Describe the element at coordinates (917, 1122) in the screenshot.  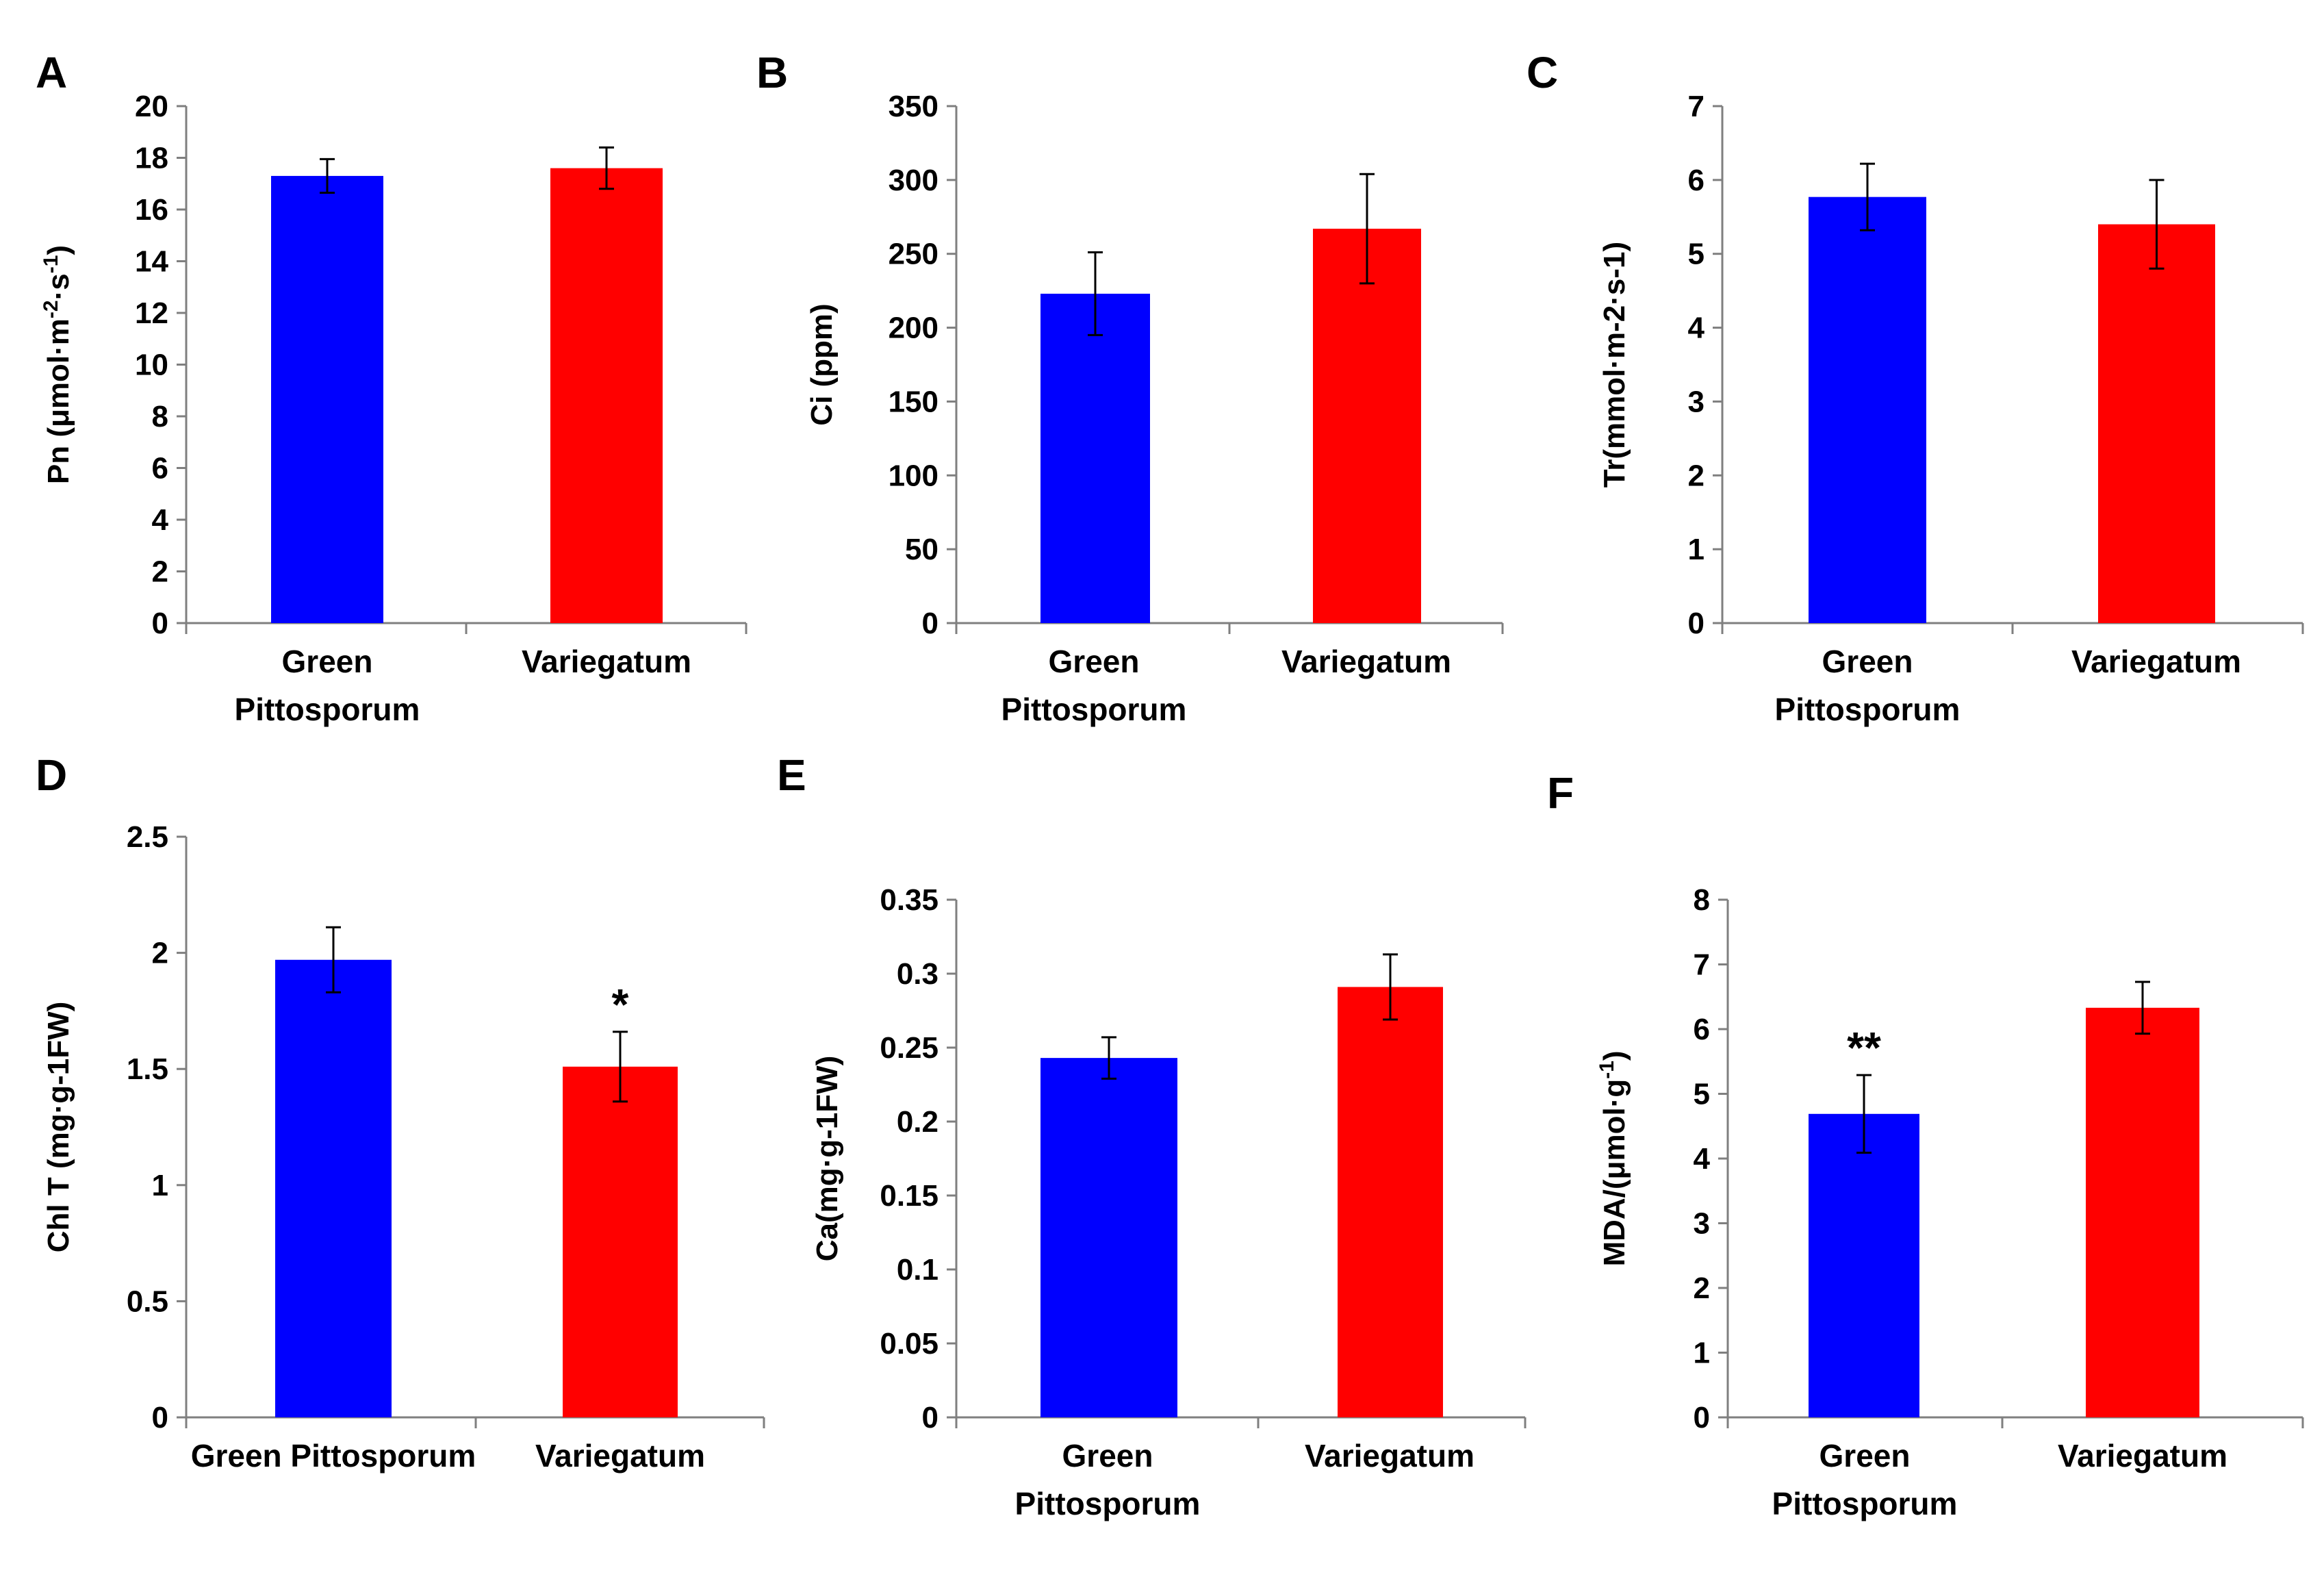
I see `y-tick-label: 0.2` at that location.